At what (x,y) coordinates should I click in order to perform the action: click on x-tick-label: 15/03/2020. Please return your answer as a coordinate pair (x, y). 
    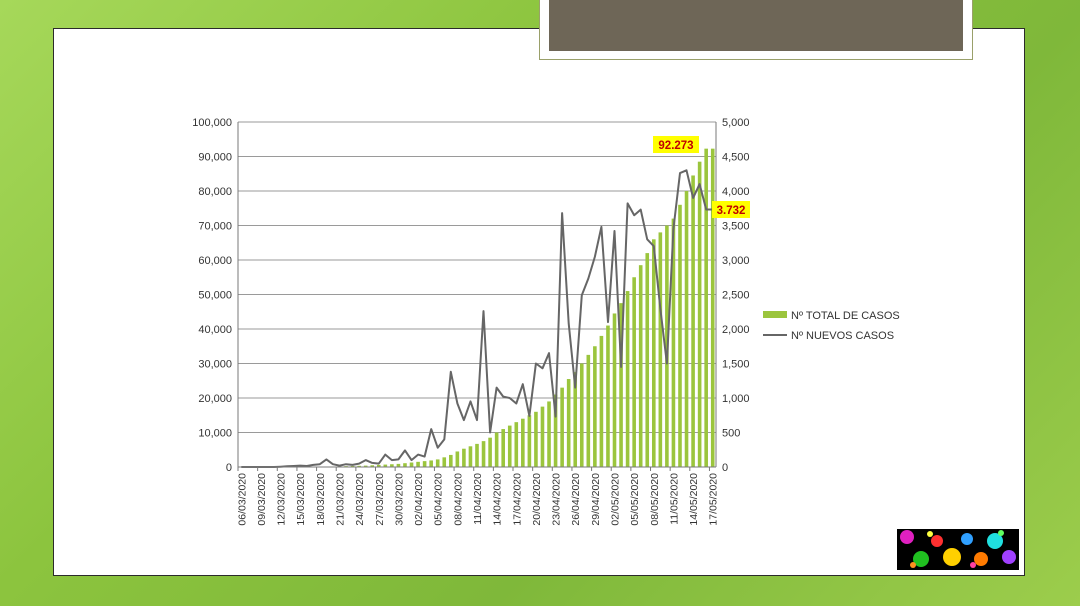
    Looking at the image, I should click on (301, 499).